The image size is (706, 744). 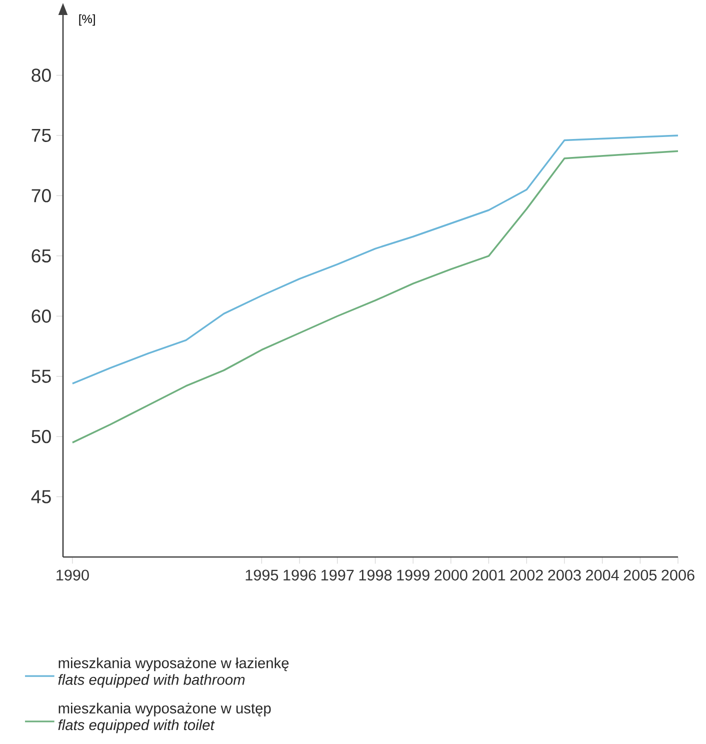 What do you see at coordinates (564, 575) in the screenshot?
I see `x-tick-label: 2003` at bounding box center [564, 575].